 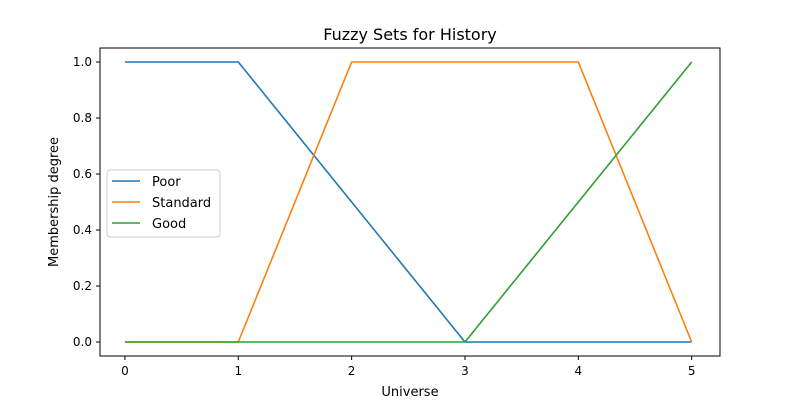 What do you see at coordinates (181, 203) in the screenshot?
I see `legend-label: Standard` at bounding box center [181, 203].